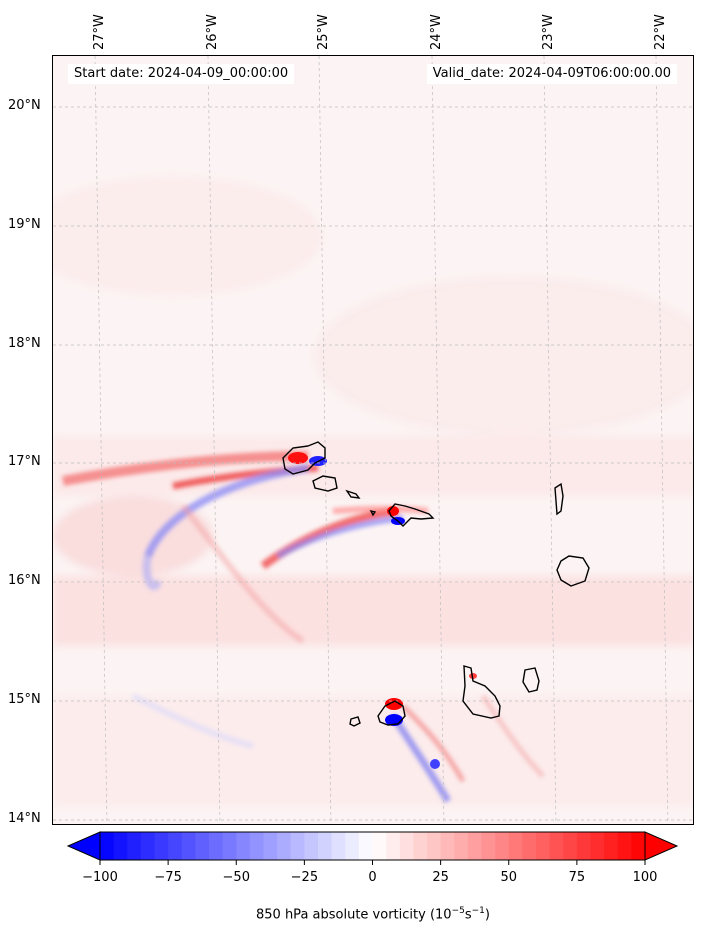 This screenshot has width=703, height=936. I want to click on longitude-label: 26°W, so click(212, 32).